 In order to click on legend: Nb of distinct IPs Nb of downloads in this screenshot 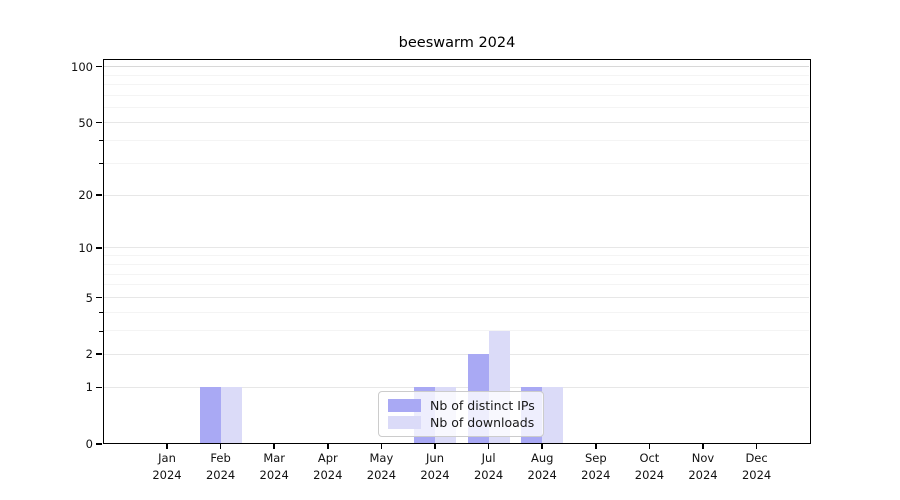, I will do `click(461, 414)`.